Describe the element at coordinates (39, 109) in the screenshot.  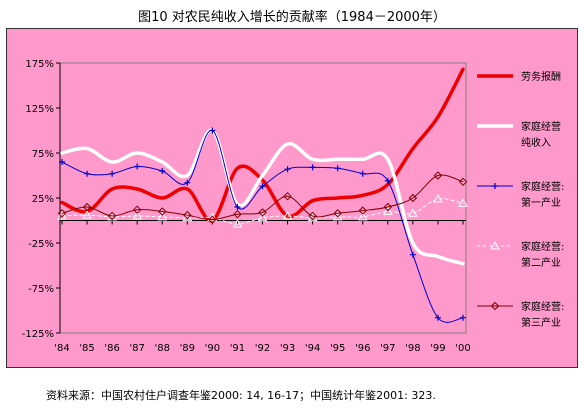
I see `y-tick-label: 125%` at that location.